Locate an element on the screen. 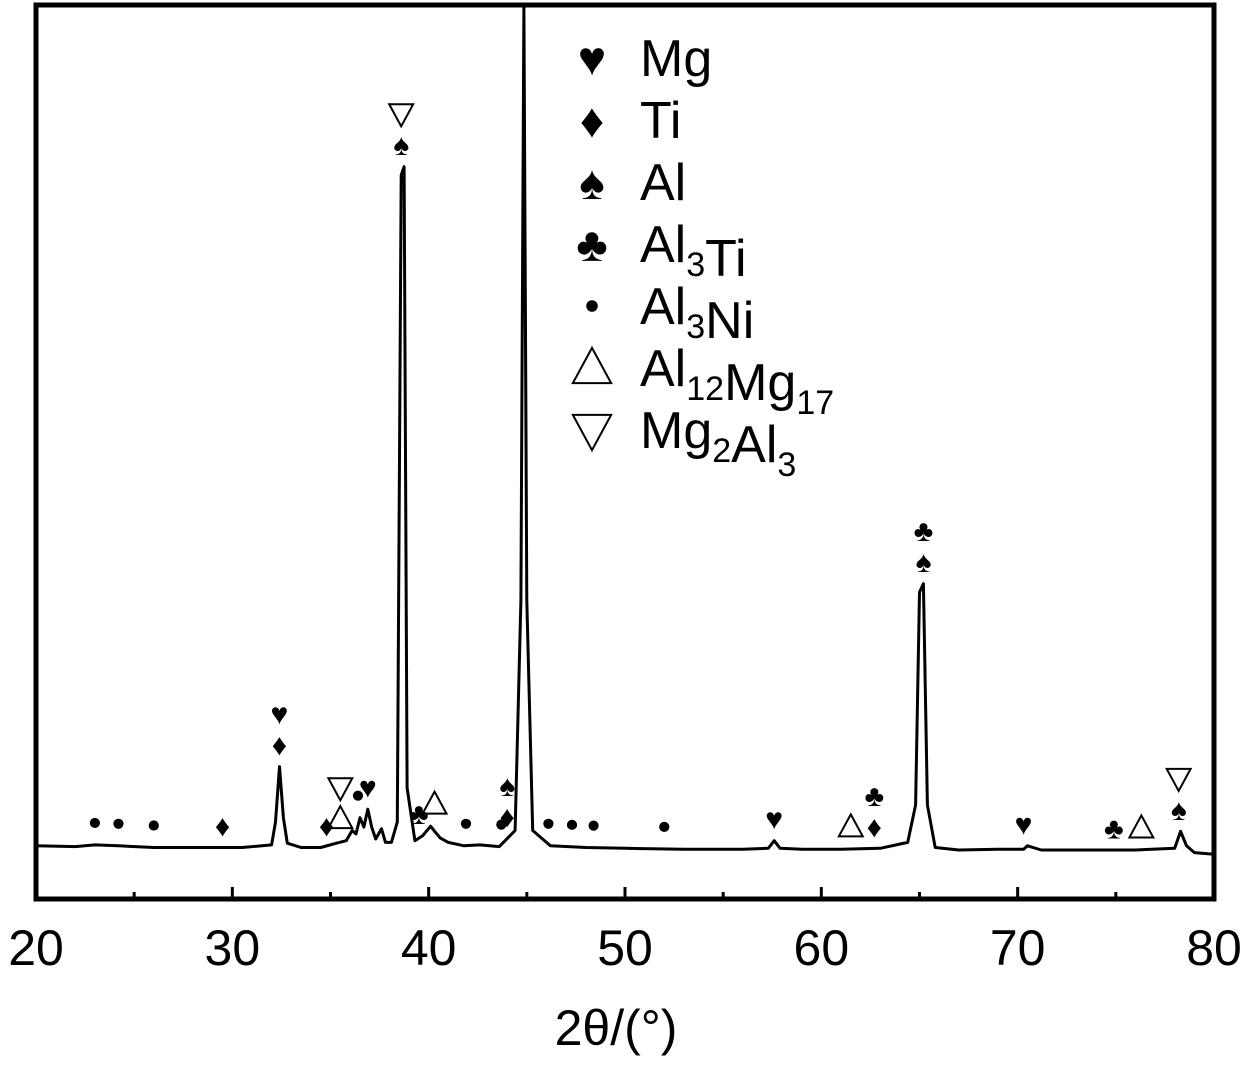 The height and width of the screenshot is (1065, 1250). legend-item: ♦ Ti is located at coordinates (631, 121).